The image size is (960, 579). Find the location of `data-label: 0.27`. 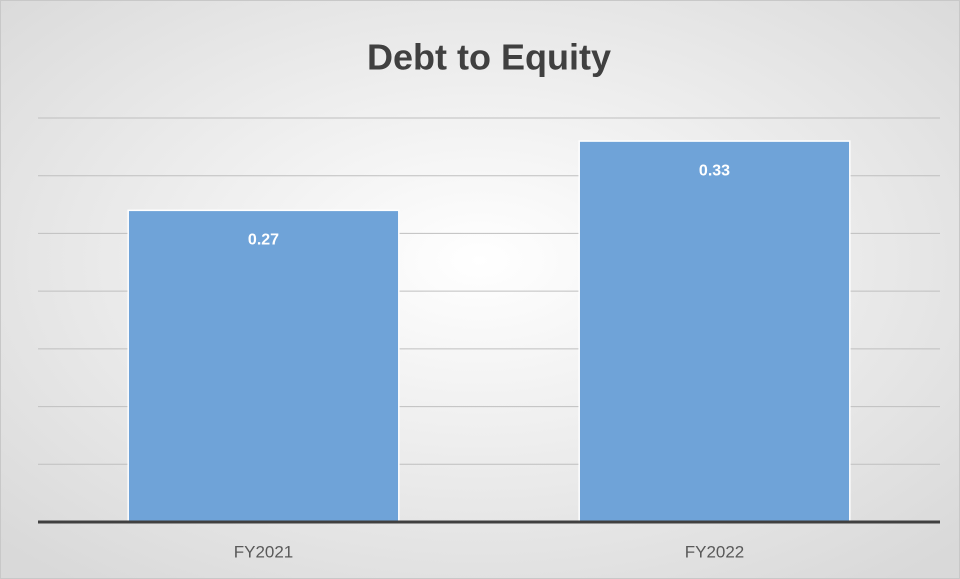

data-label: 0.27 is located at coordinates (263, 240).